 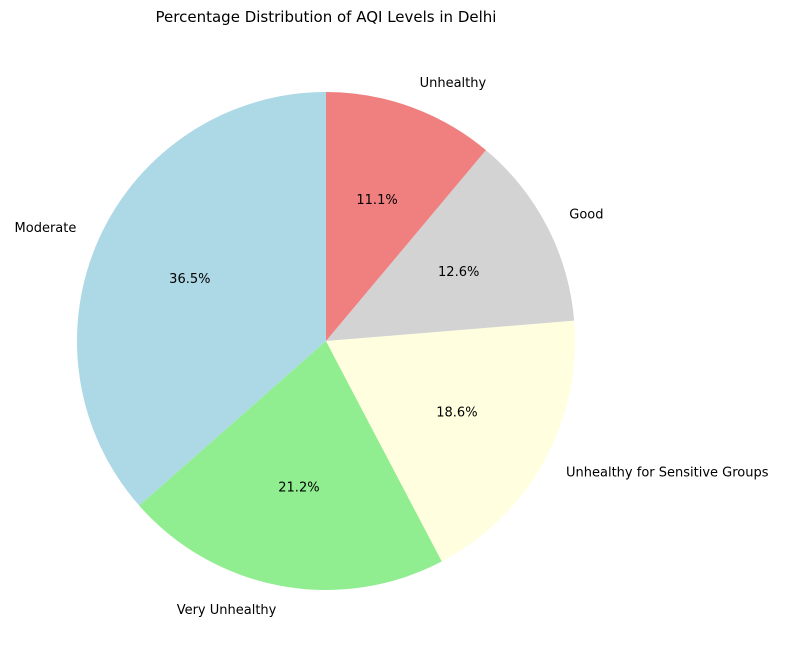 I want to click on percentage-label-unhealthy-for-sensitive-groups: 18.6%, so click(x=456, y=412).